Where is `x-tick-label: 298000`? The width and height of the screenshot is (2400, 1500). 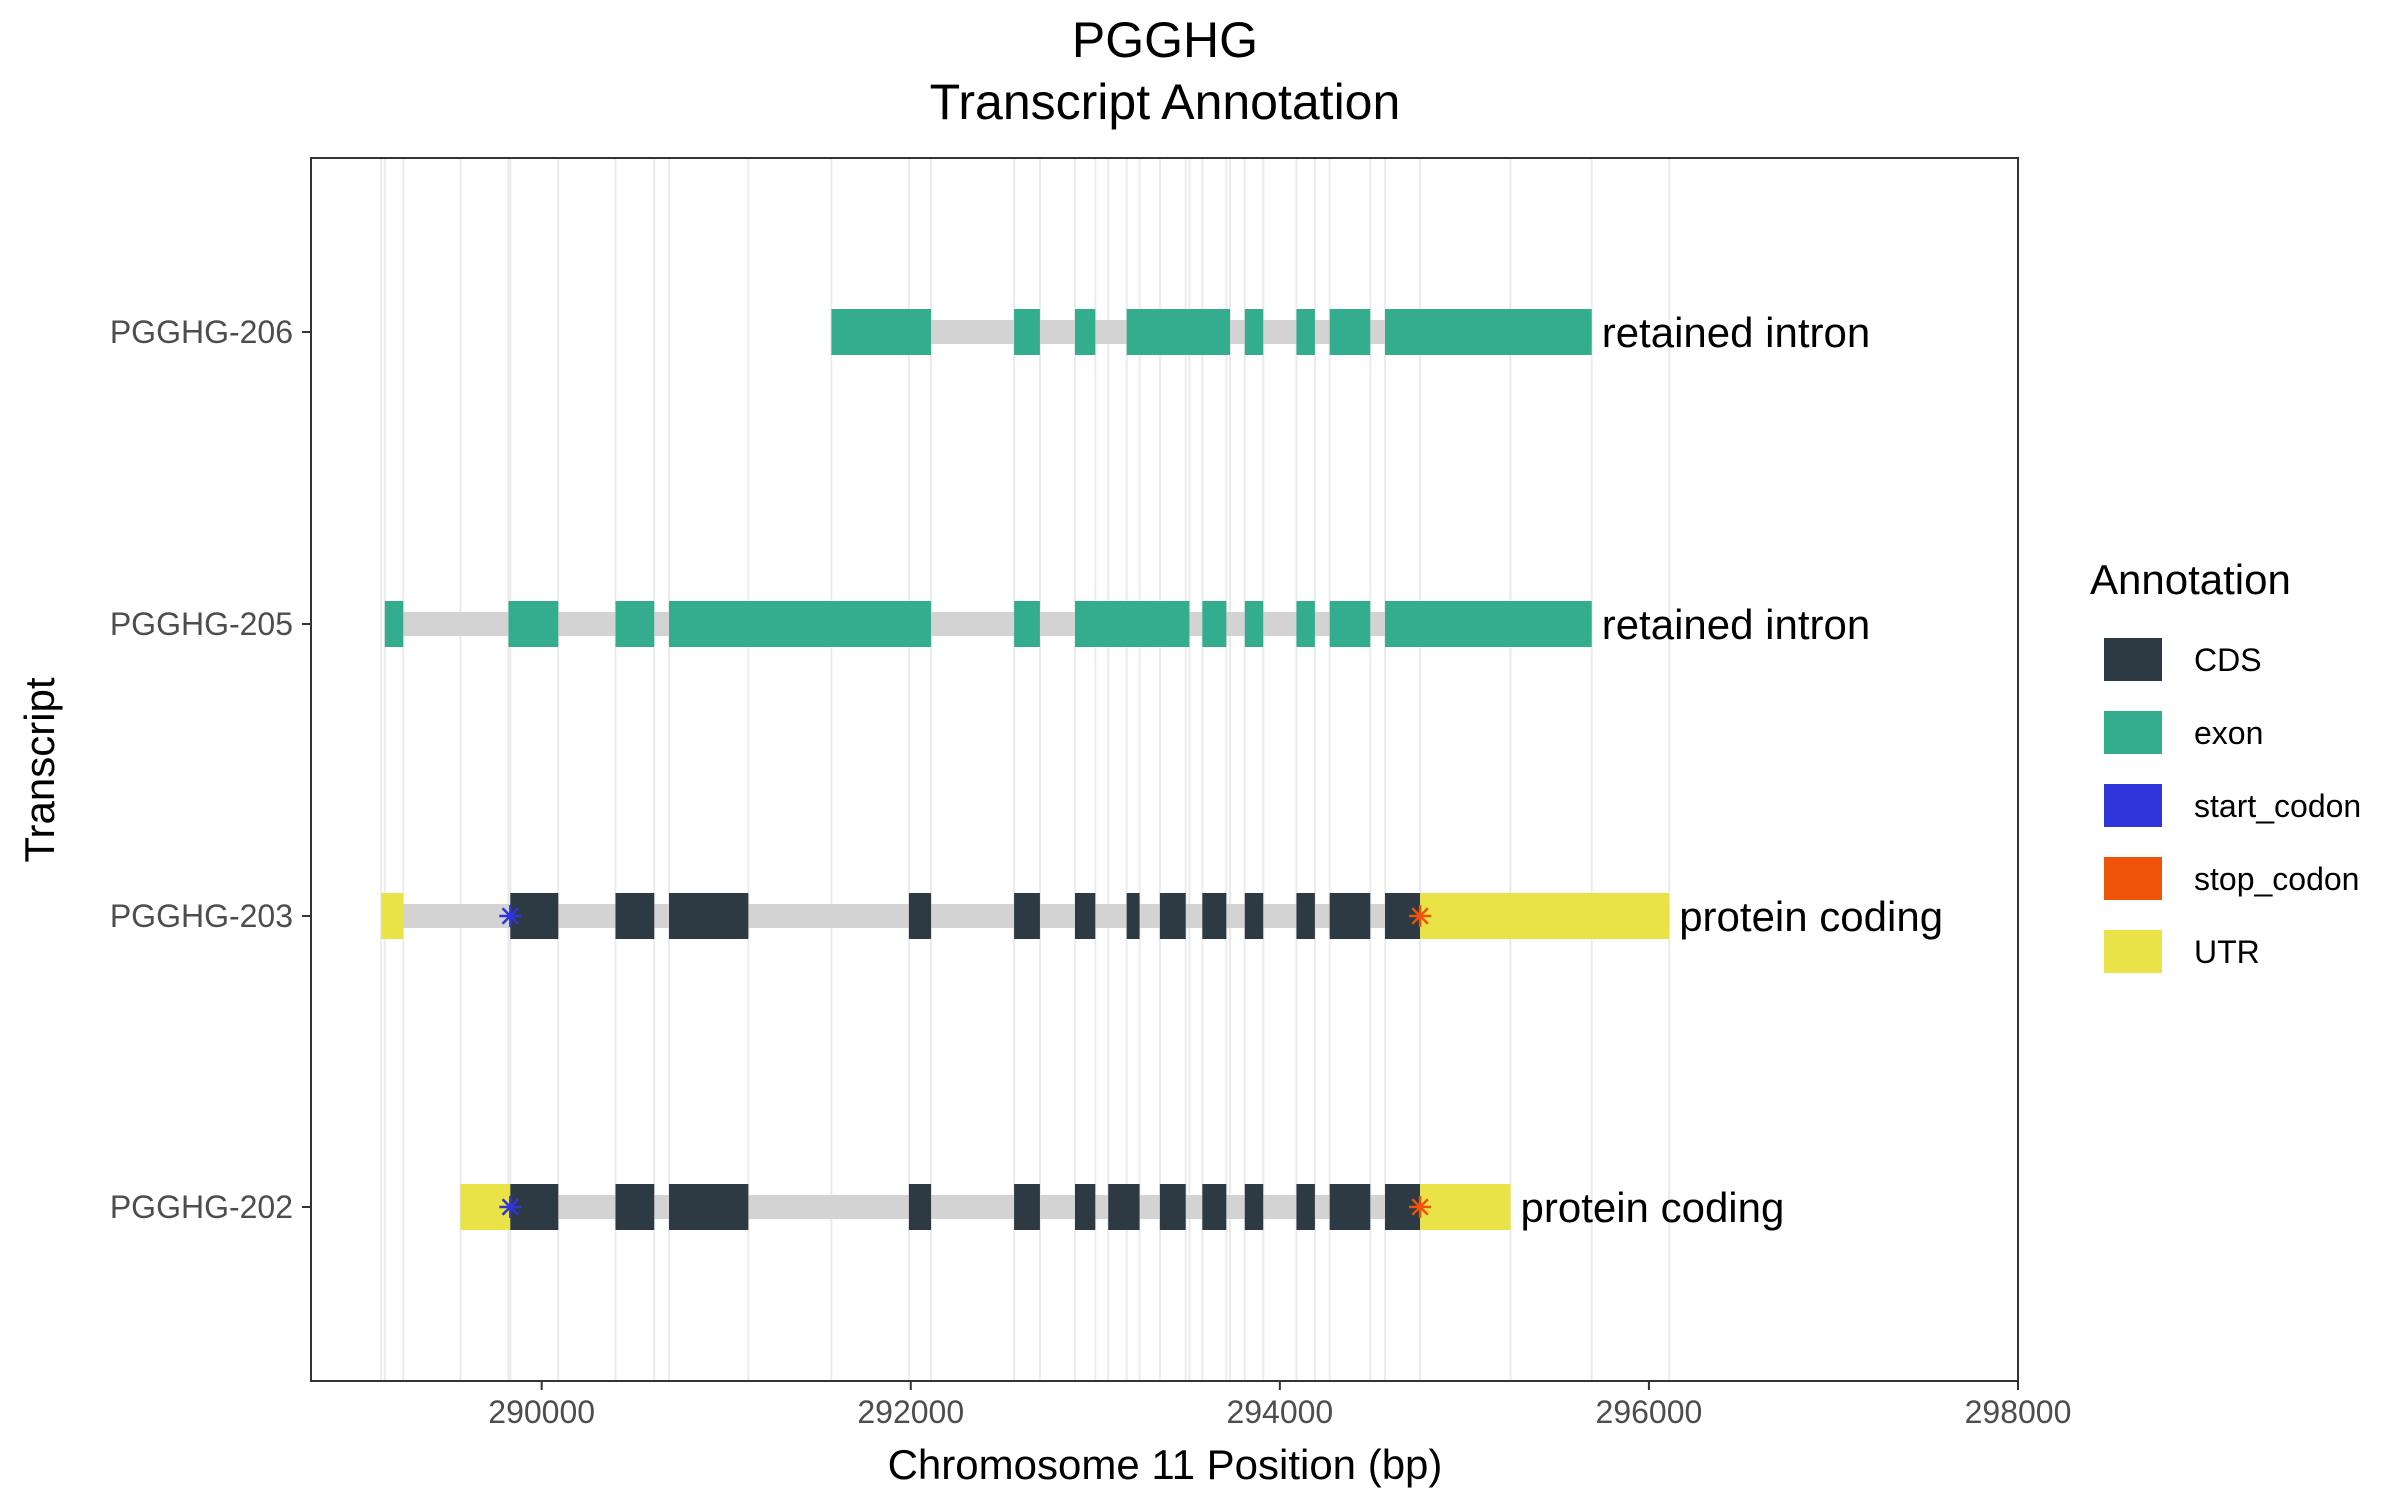
x-tick-label: 298000 is located at coordinates (2018, 1412).